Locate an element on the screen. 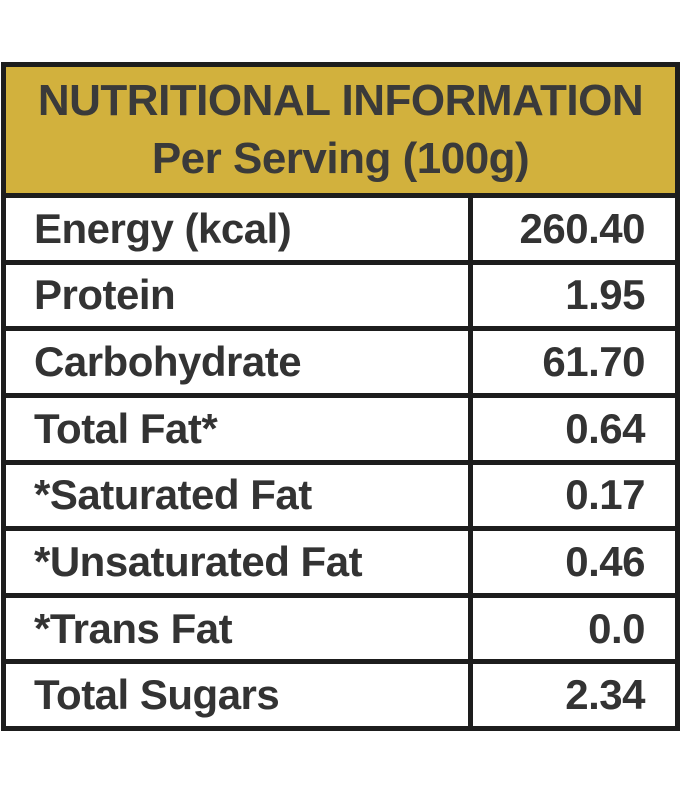 The width and height of the screenshot is (683, 800). table-row: Protein 1.95 is located at coordinates (340, 293).